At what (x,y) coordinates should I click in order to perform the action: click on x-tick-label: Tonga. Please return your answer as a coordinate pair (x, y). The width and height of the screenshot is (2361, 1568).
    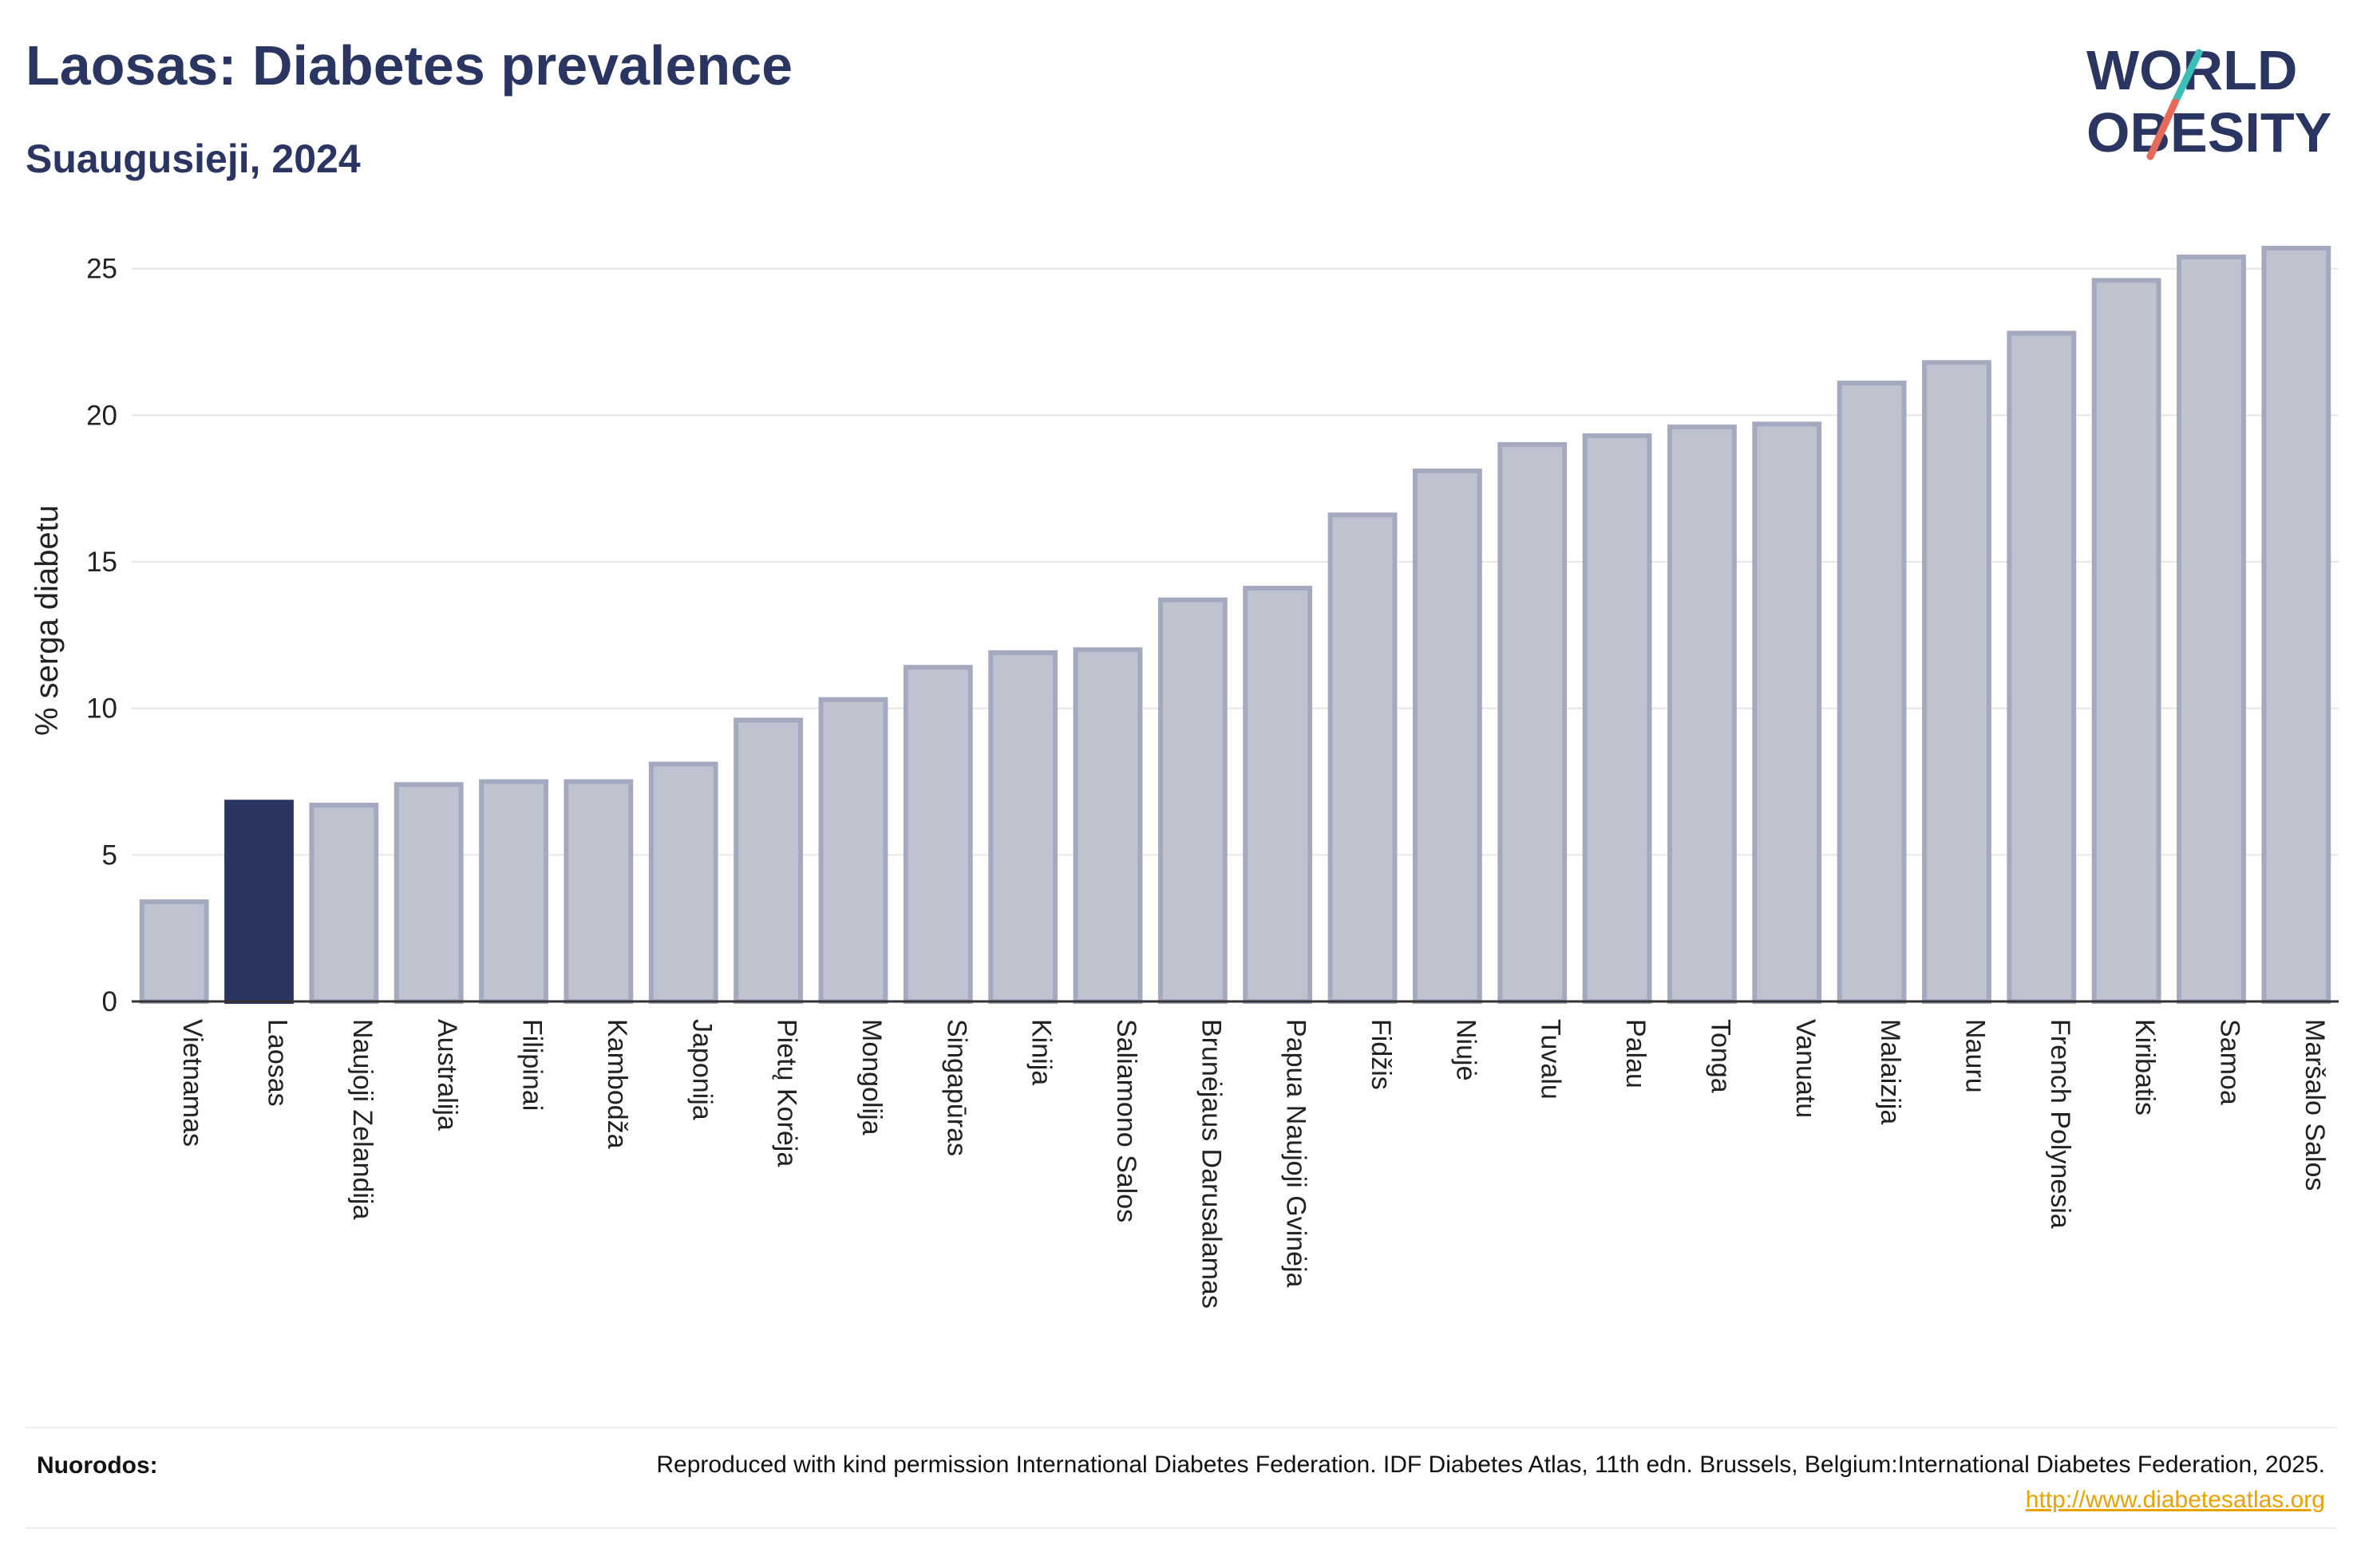
    Looking at the image, I should click on (1720, 1056).